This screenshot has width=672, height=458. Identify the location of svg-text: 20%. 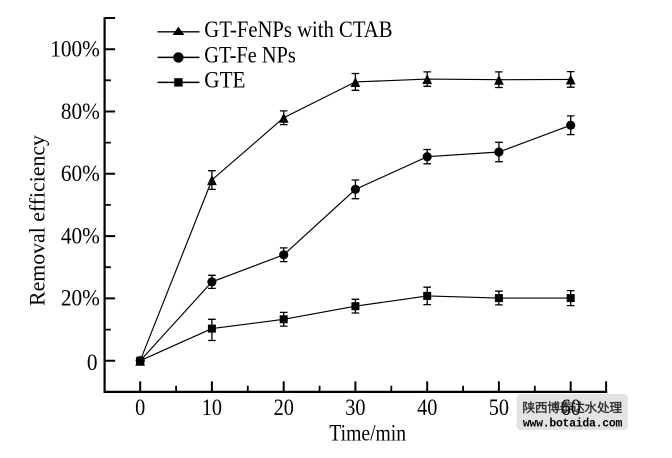
(80, 298).